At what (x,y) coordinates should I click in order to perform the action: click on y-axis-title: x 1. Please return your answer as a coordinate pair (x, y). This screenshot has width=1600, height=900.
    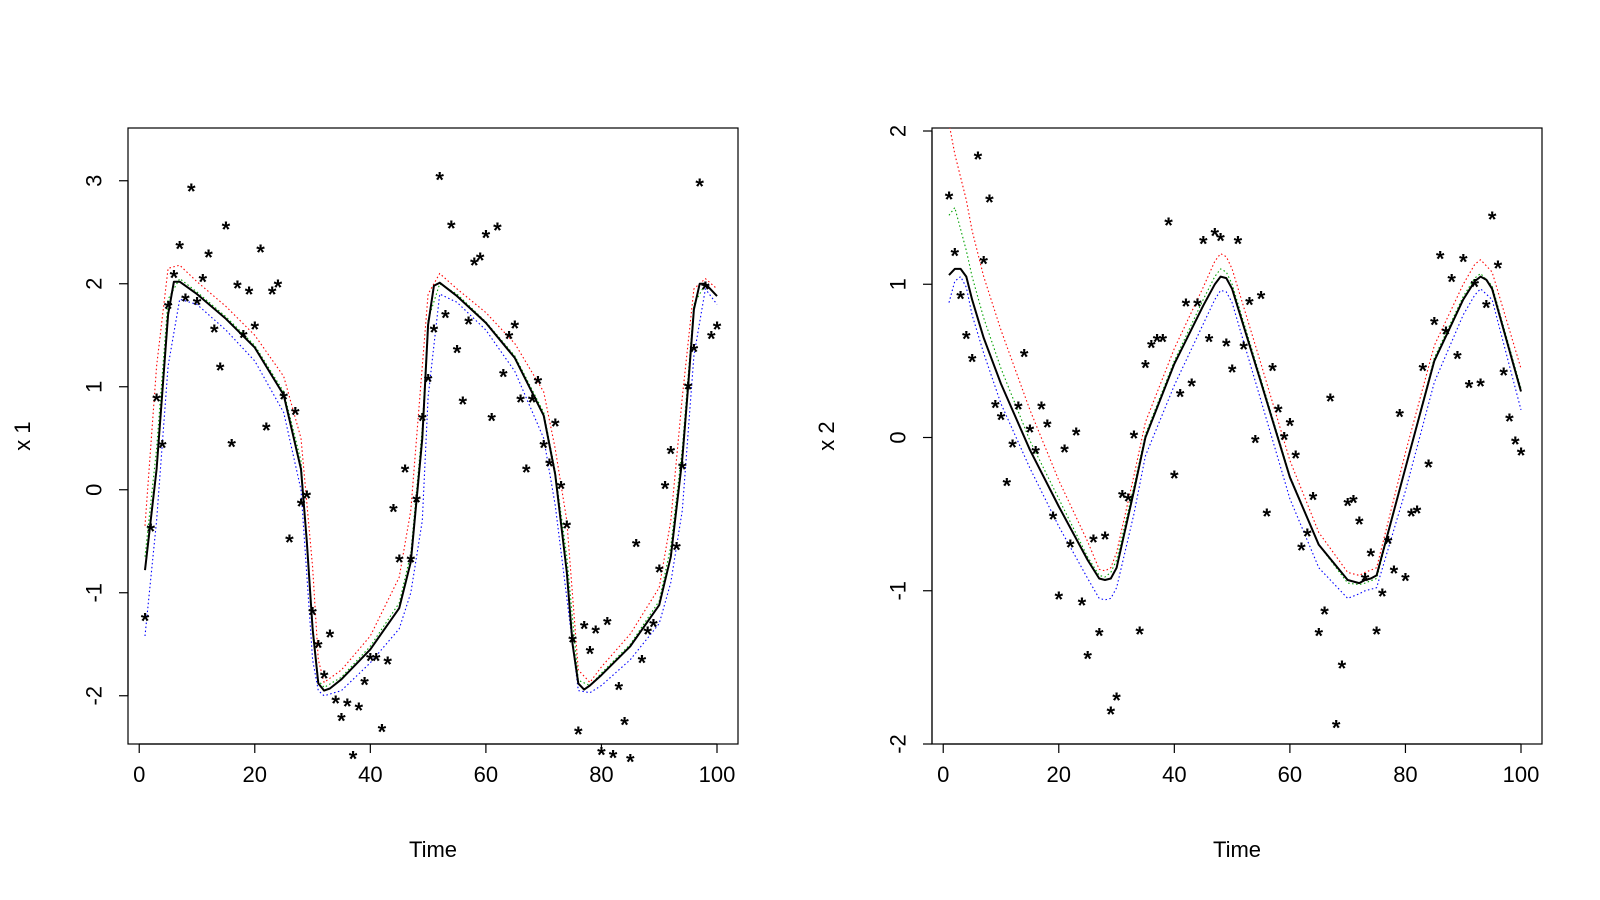
    Looking at the image, I should click on (22, 435).